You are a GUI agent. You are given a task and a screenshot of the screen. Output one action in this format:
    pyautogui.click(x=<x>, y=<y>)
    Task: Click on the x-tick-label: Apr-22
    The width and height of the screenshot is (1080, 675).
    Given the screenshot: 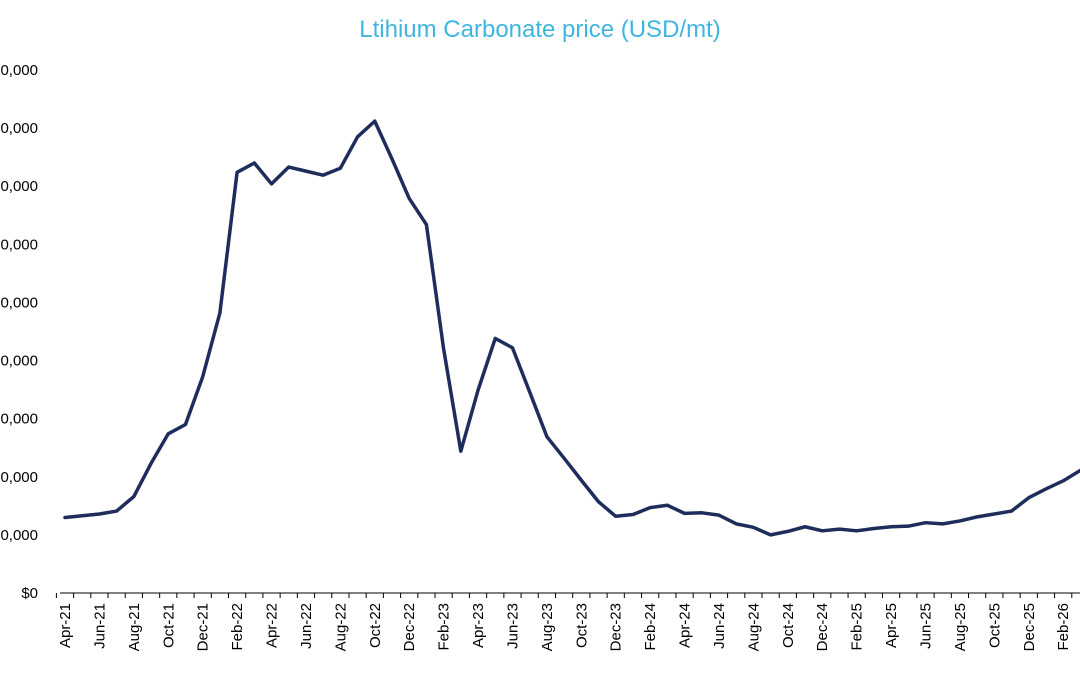 What is the action you would take?
    pyautogui.click(x=272, y=625)
    